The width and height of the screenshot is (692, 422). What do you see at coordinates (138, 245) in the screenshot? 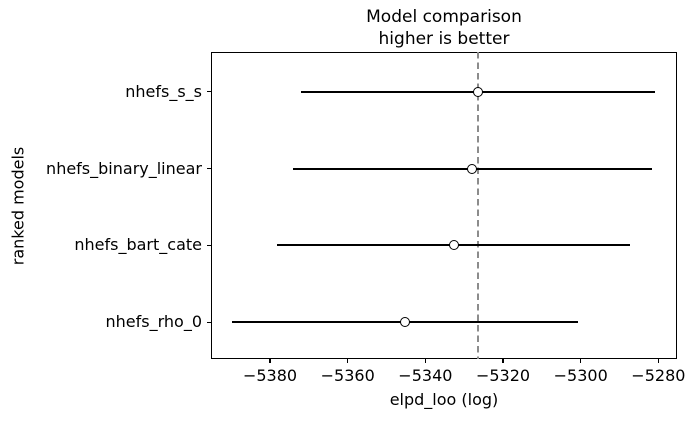
I see `model-label: nhefs_bart_cate` at bounding box center [138, 245].